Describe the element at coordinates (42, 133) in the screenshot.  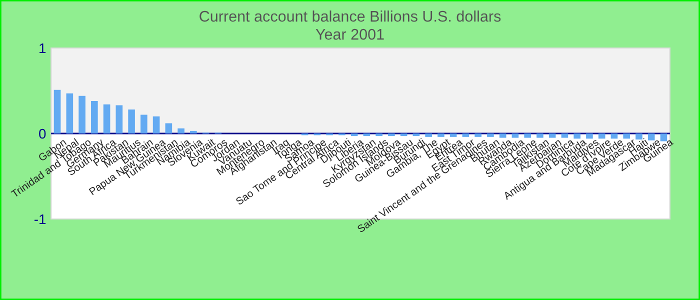
I see `y-tick-label: 0` at that location.